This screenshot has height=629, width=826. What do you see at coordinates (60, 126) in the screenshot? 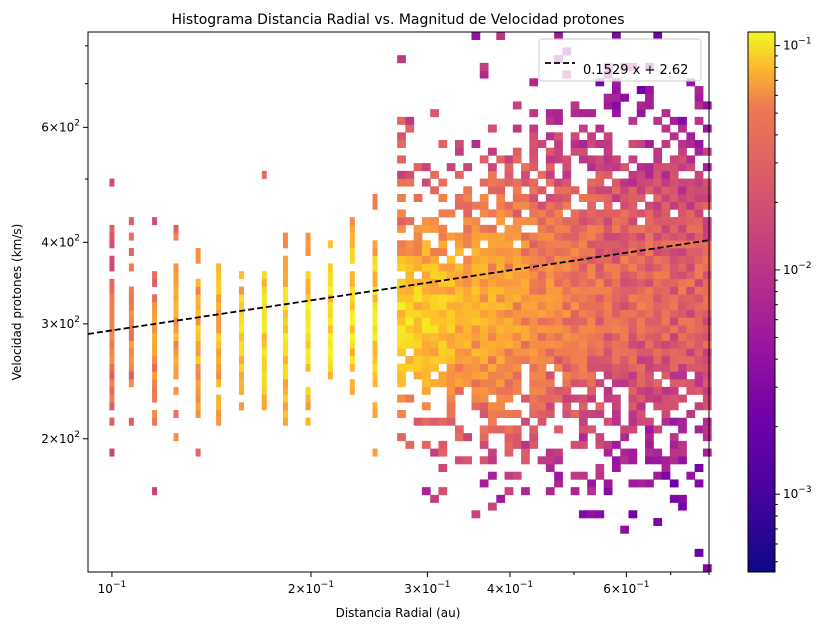
I see `y-tick-label: 6×102` at bounding box center [60, 126].